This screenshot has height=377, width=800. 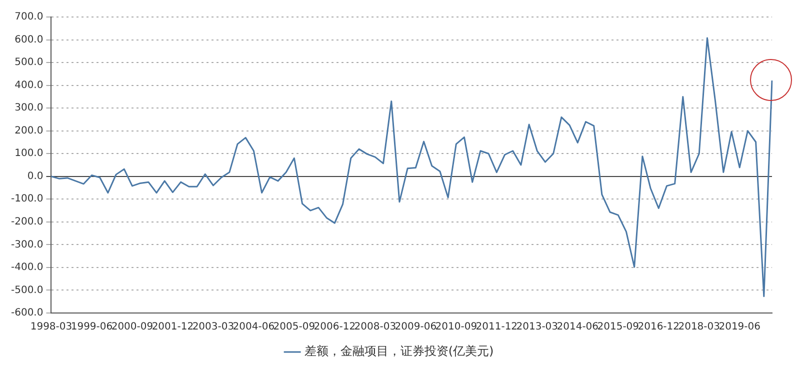 What do you see at coordinates (173, 327) in the screenshot?
I see `x-tick-label: 2001-12` at bounding box center [173, 327].